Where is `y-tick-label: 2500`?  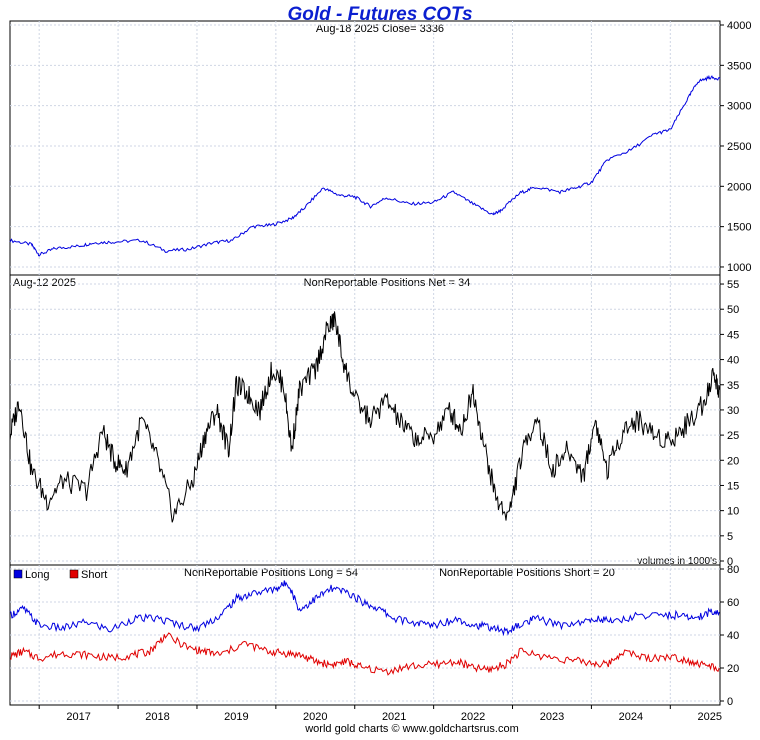 y-tick-label: 2500 is located at coordinates (739, 147).